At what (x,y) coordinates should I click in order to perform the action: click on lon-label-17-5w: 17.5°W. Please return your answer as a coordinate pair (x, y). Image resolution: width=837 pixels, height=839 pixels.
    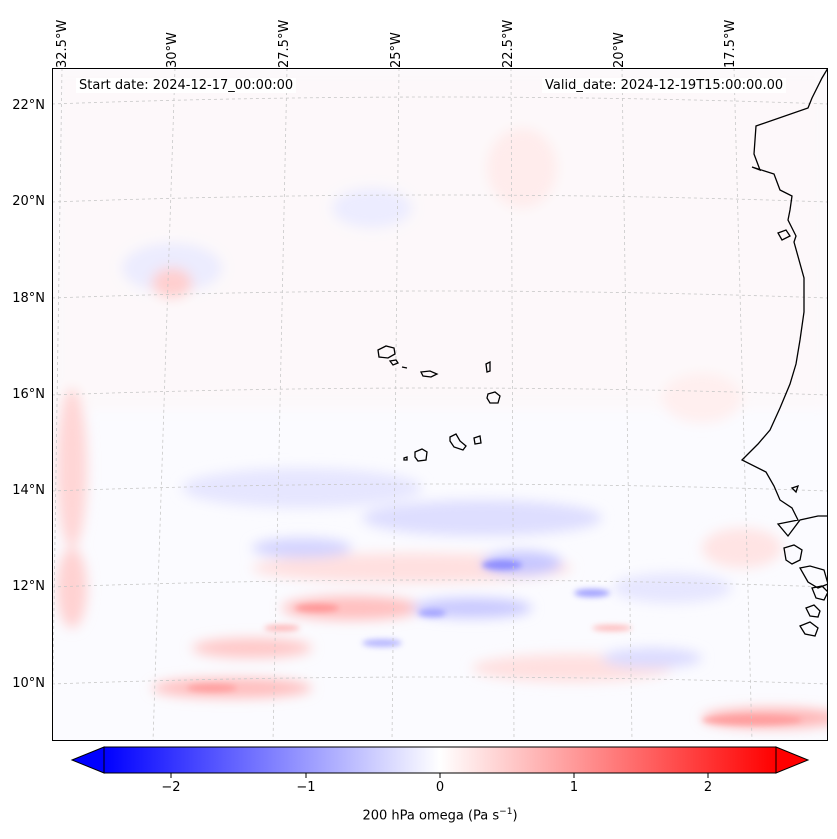
    Looking at the image, I should click on (730, 43).